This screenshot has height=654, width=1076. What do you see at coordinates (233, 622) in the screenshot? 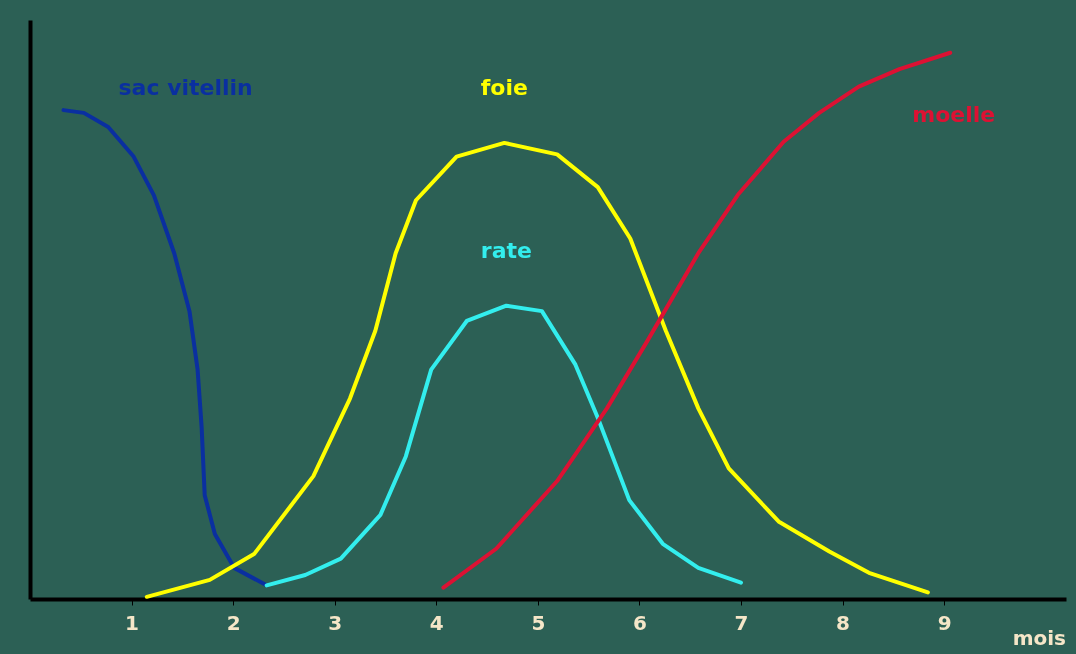
I see `x-tick-label: 2` at bounding box center [233, 622].